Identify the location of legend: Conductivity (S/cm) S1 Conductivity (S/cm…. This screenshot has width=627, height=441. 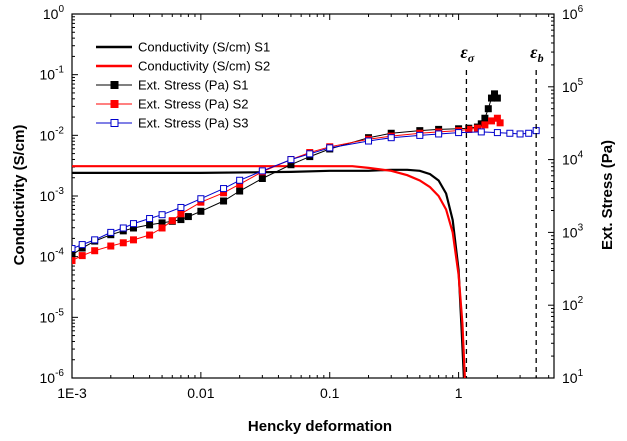
(183, 85).